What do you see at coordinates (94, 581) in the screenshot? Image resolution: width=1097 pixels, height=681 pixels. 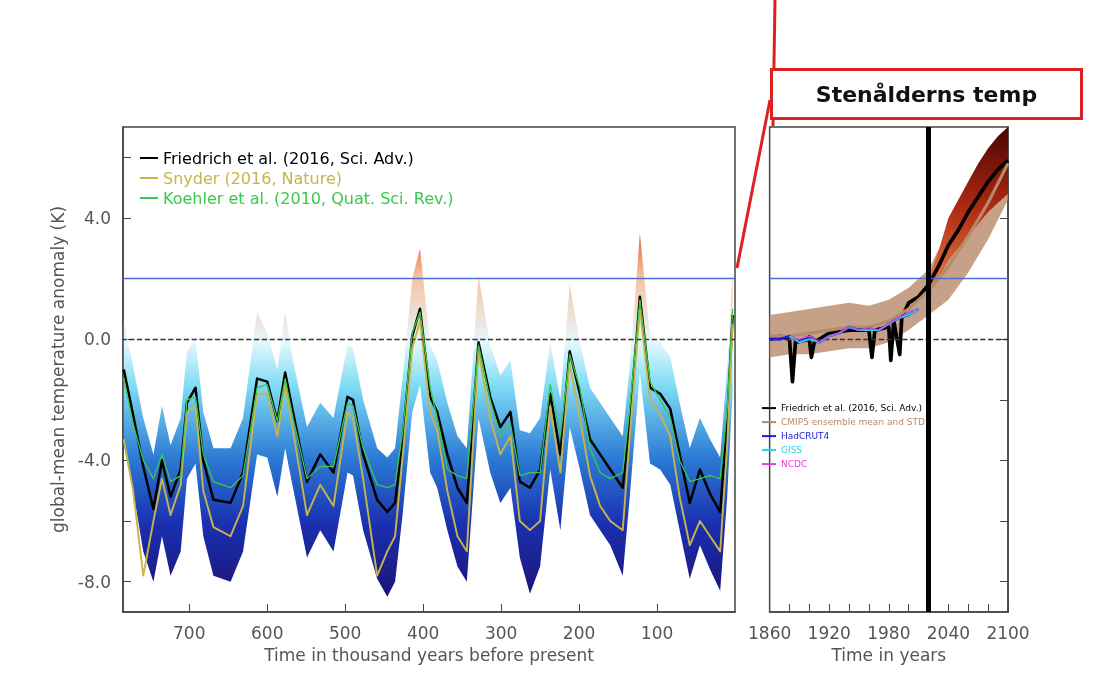 I see `y-tick-label: -8.0` at bounding box center [94, 581].